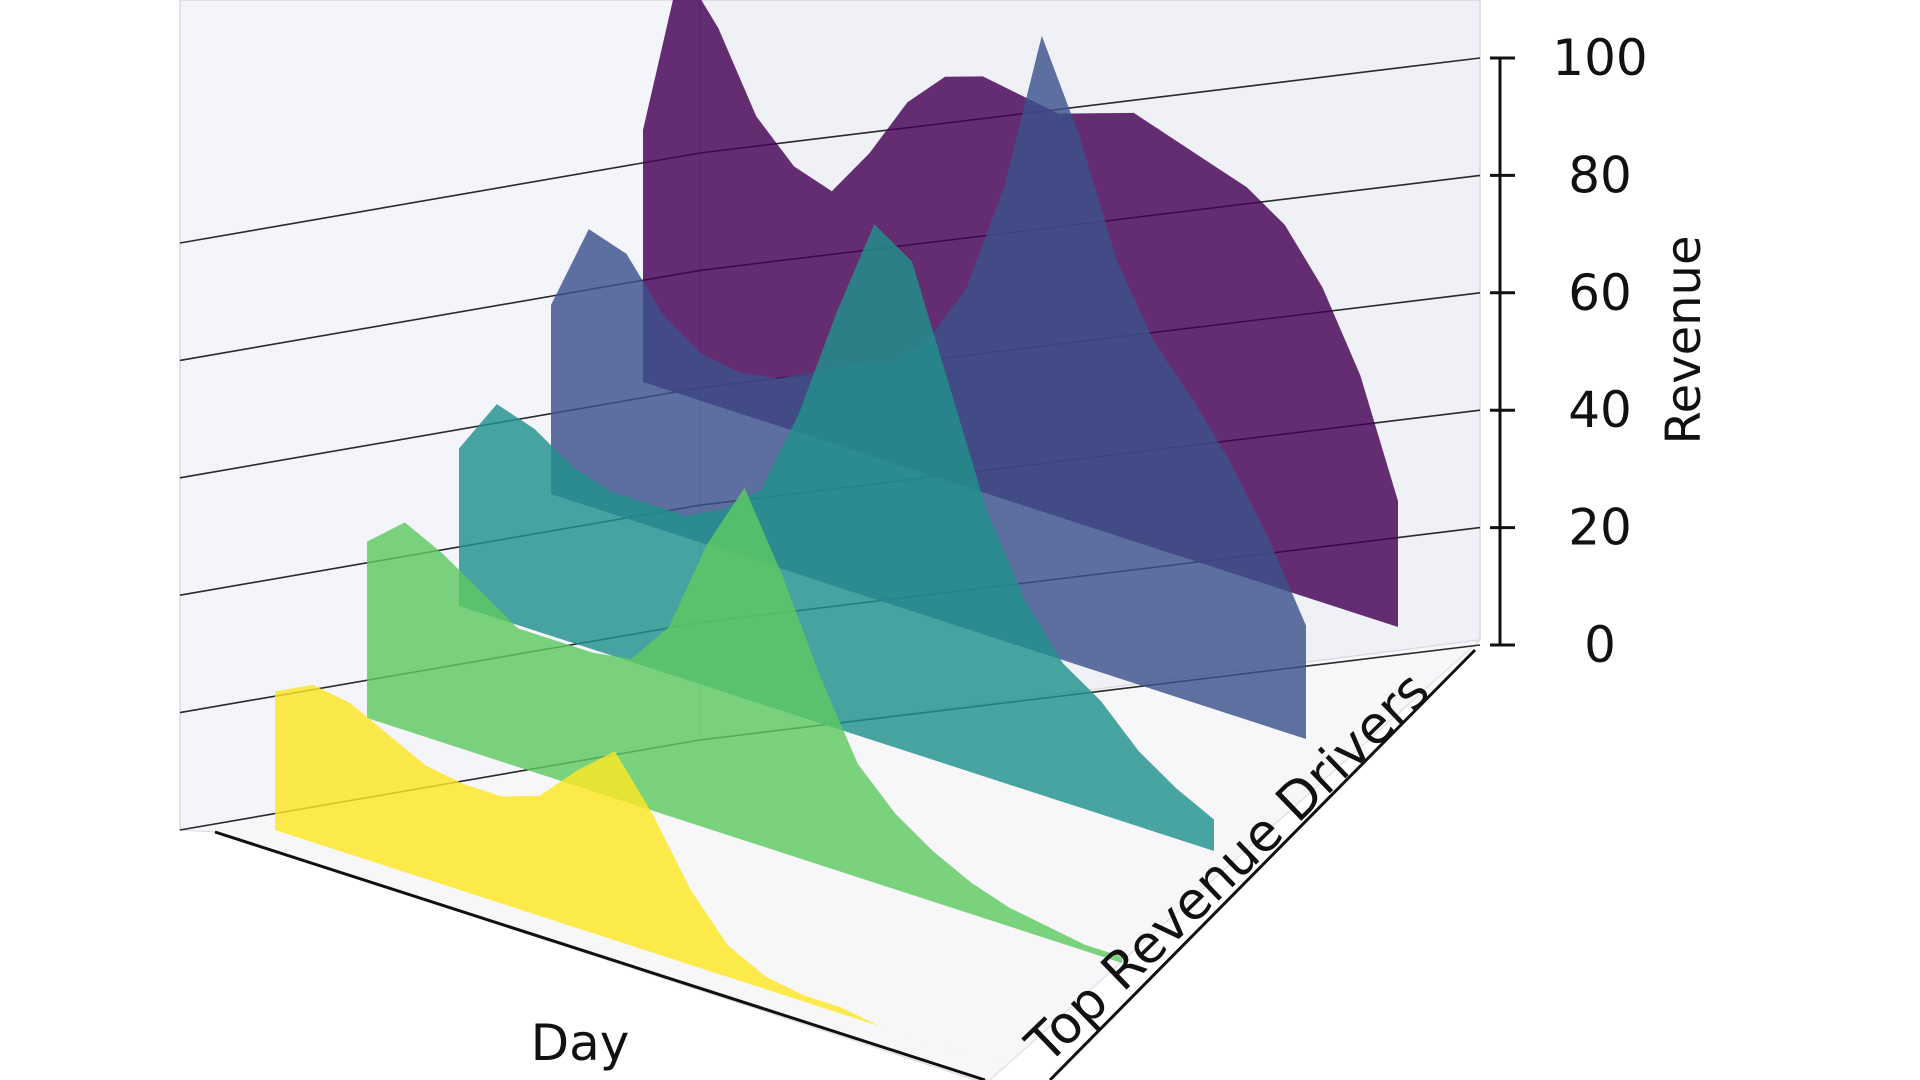 This screenshot has width=1920, height=1080. Describe the element at coordinates (580, 1043) in the screenshot. I see `x-axis-label: Day` at that location.